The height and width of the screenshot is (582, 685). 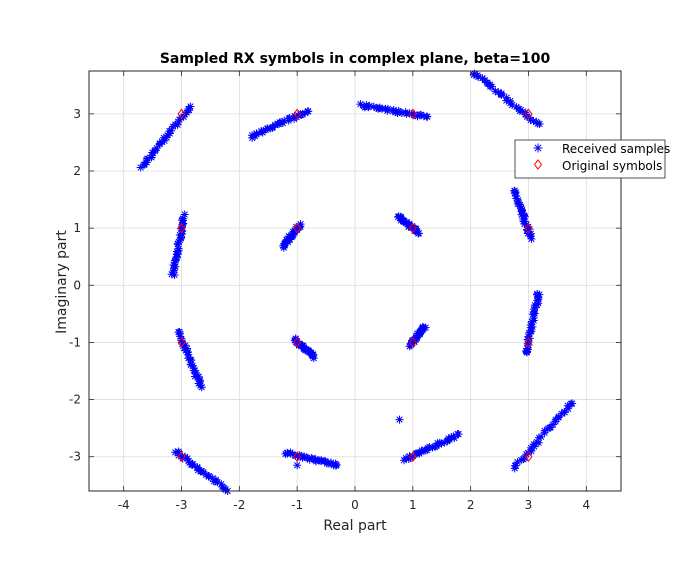 I want to click on legend-asterisk-glyph, so click(x=538, y=148).